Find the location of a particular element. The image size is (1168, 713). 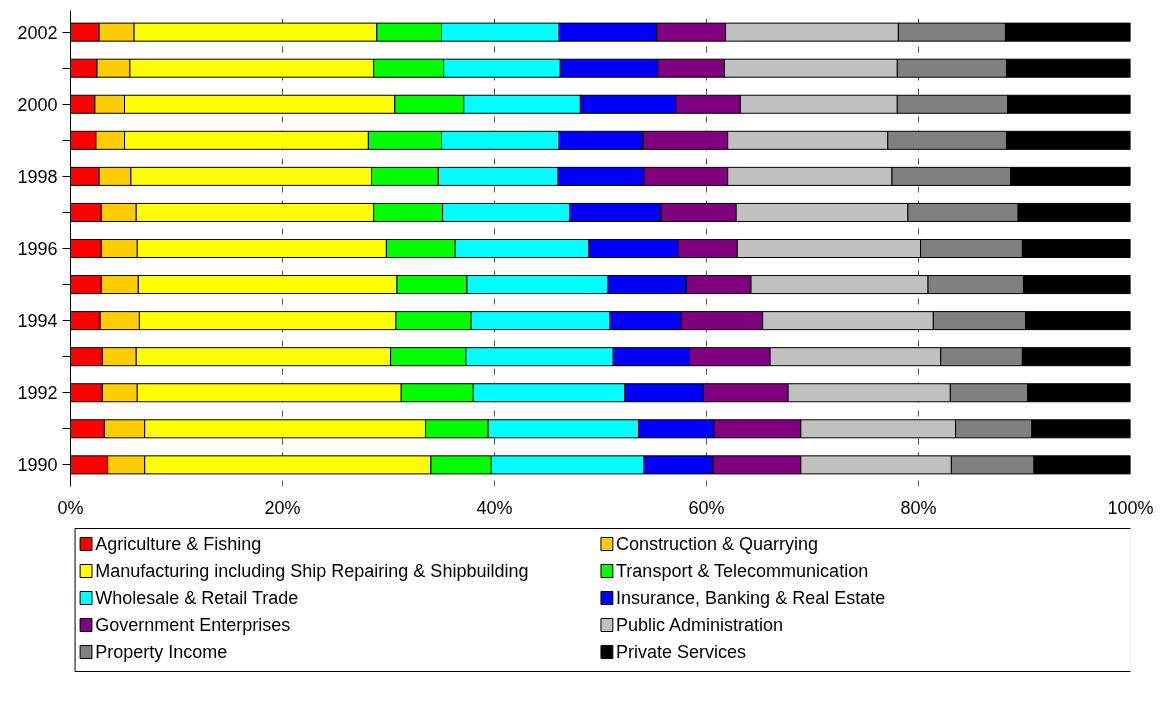

legend-label: Private Services is located at coordinates (681, 652).